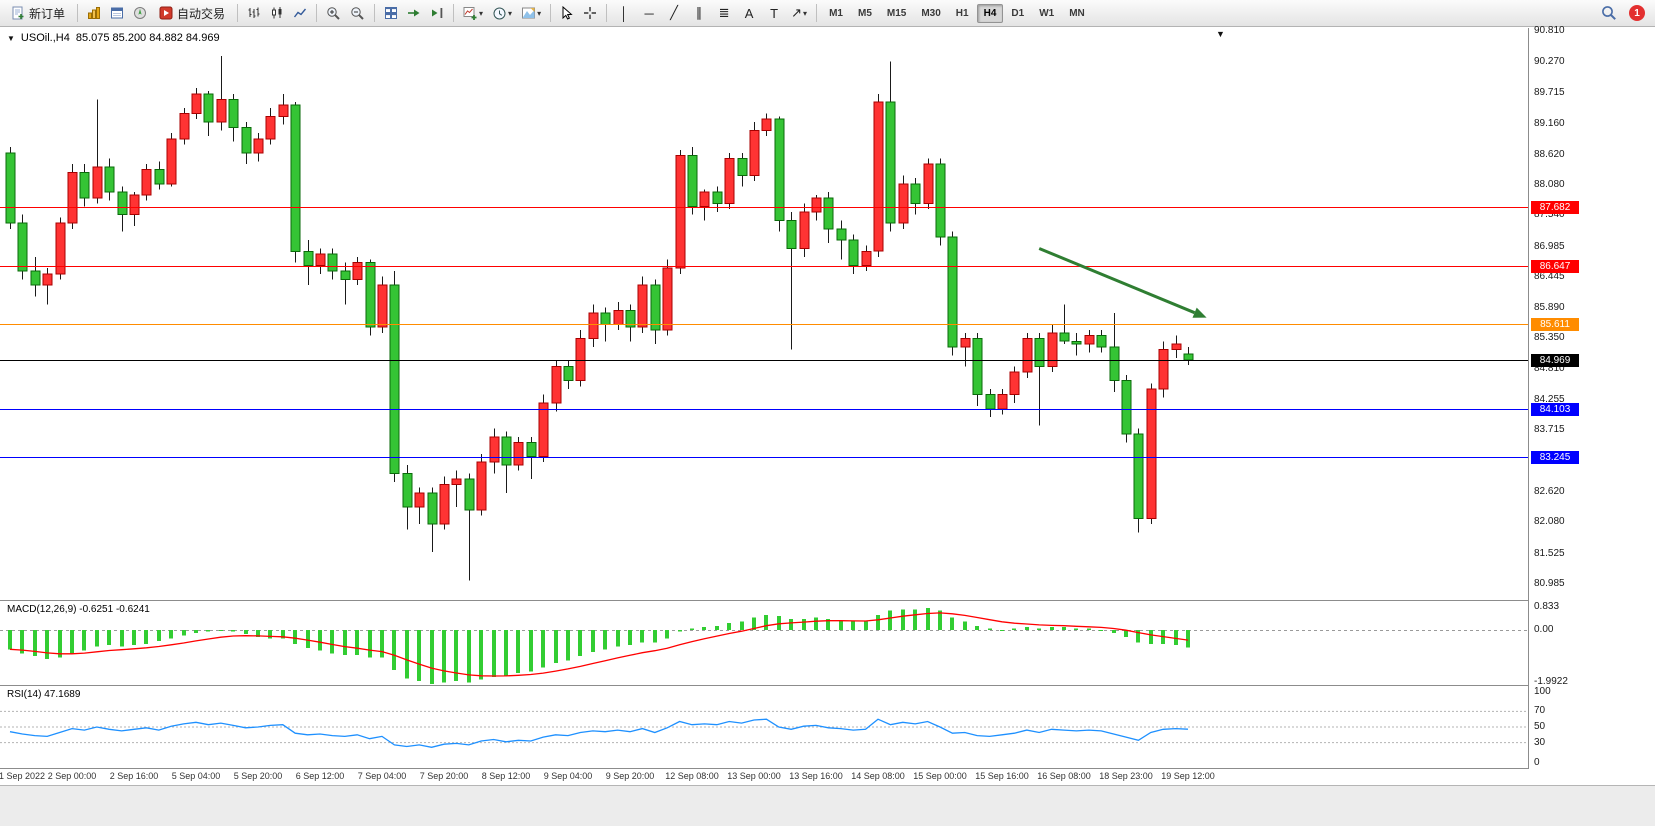 This screenshot has width=1655, height=826. I want to click on price-tick-label: 90.810, so click(1549, 31).